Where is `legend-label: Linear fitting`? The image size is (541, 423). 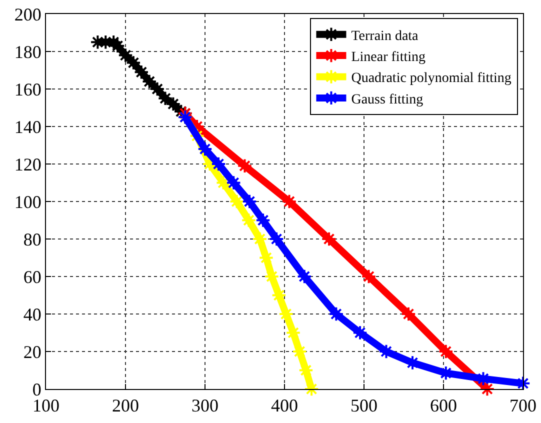
legend-label: Linear fitting is located at coordinates (388, 58).